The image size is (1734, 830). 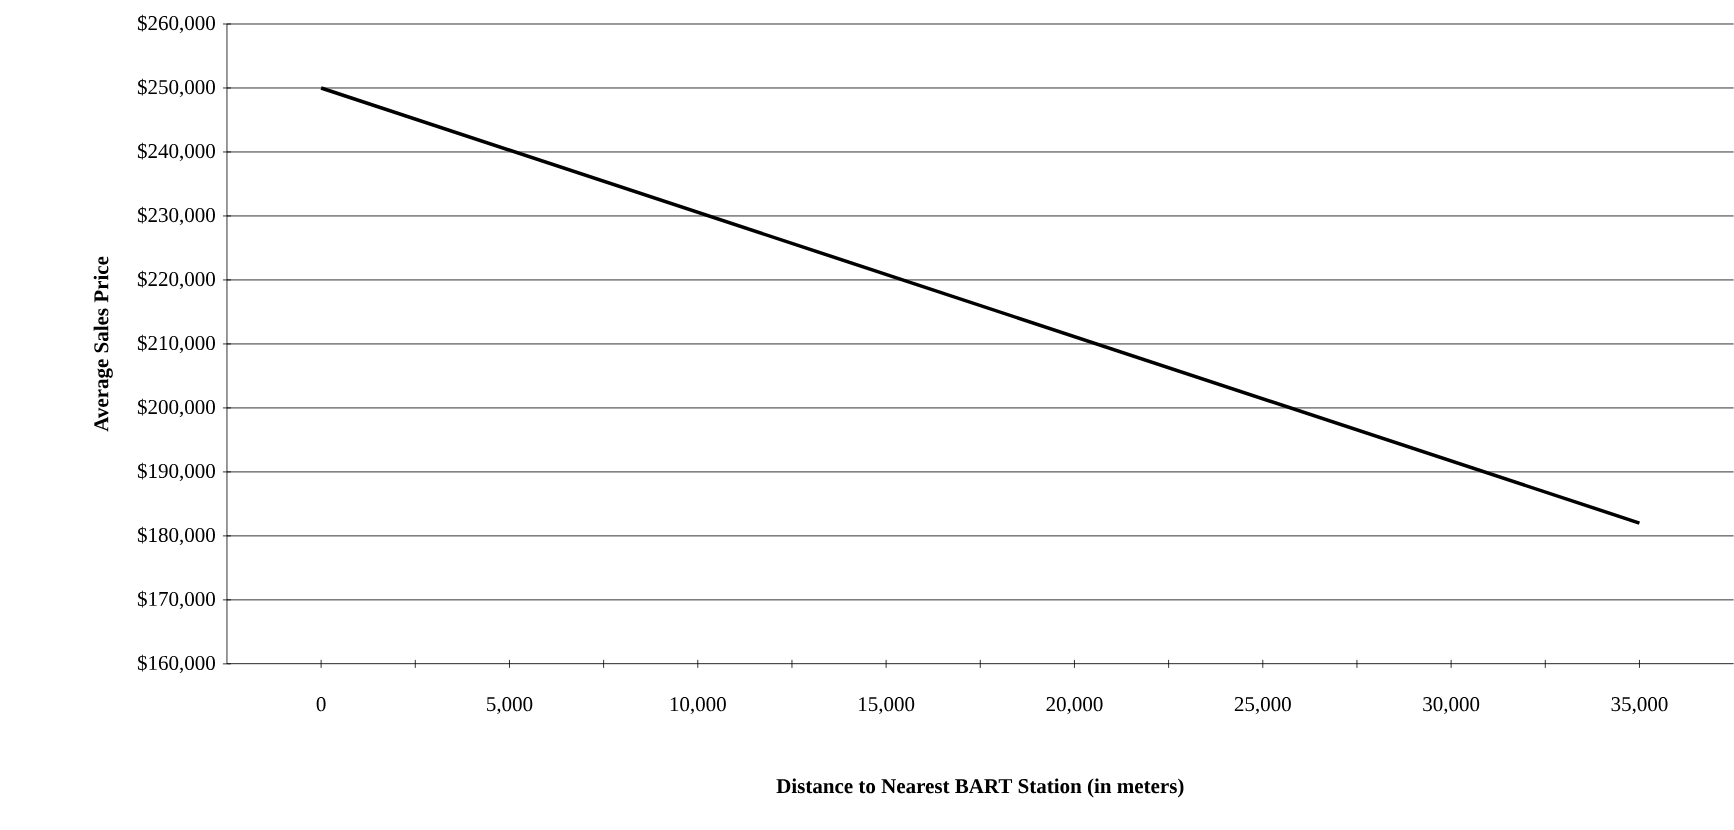 I want to click on x-tick-label: 15,000, so click(x=887, y=706).